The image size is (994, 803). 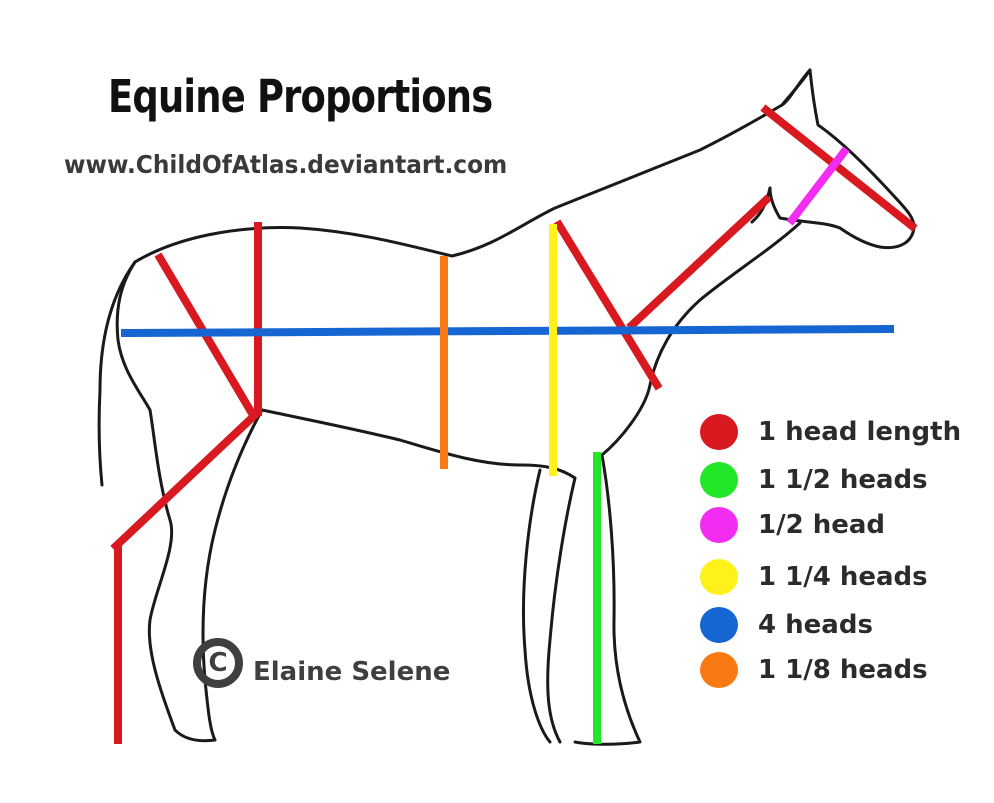 What do you see at coordinates (608, 305) in the screenshot?
I see `line-shoulder` at bounding box center [608, 305].